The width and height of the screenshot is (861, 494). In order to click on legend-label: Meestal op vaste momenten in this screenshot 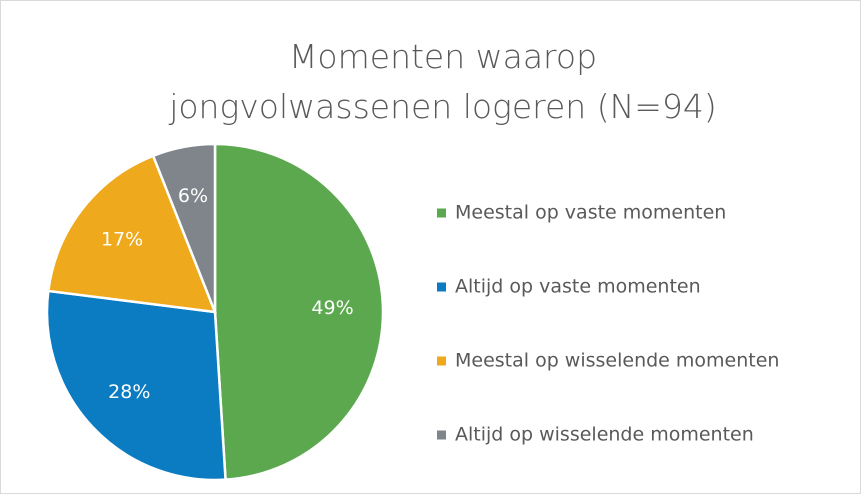, I will do `click(590, 213)`.